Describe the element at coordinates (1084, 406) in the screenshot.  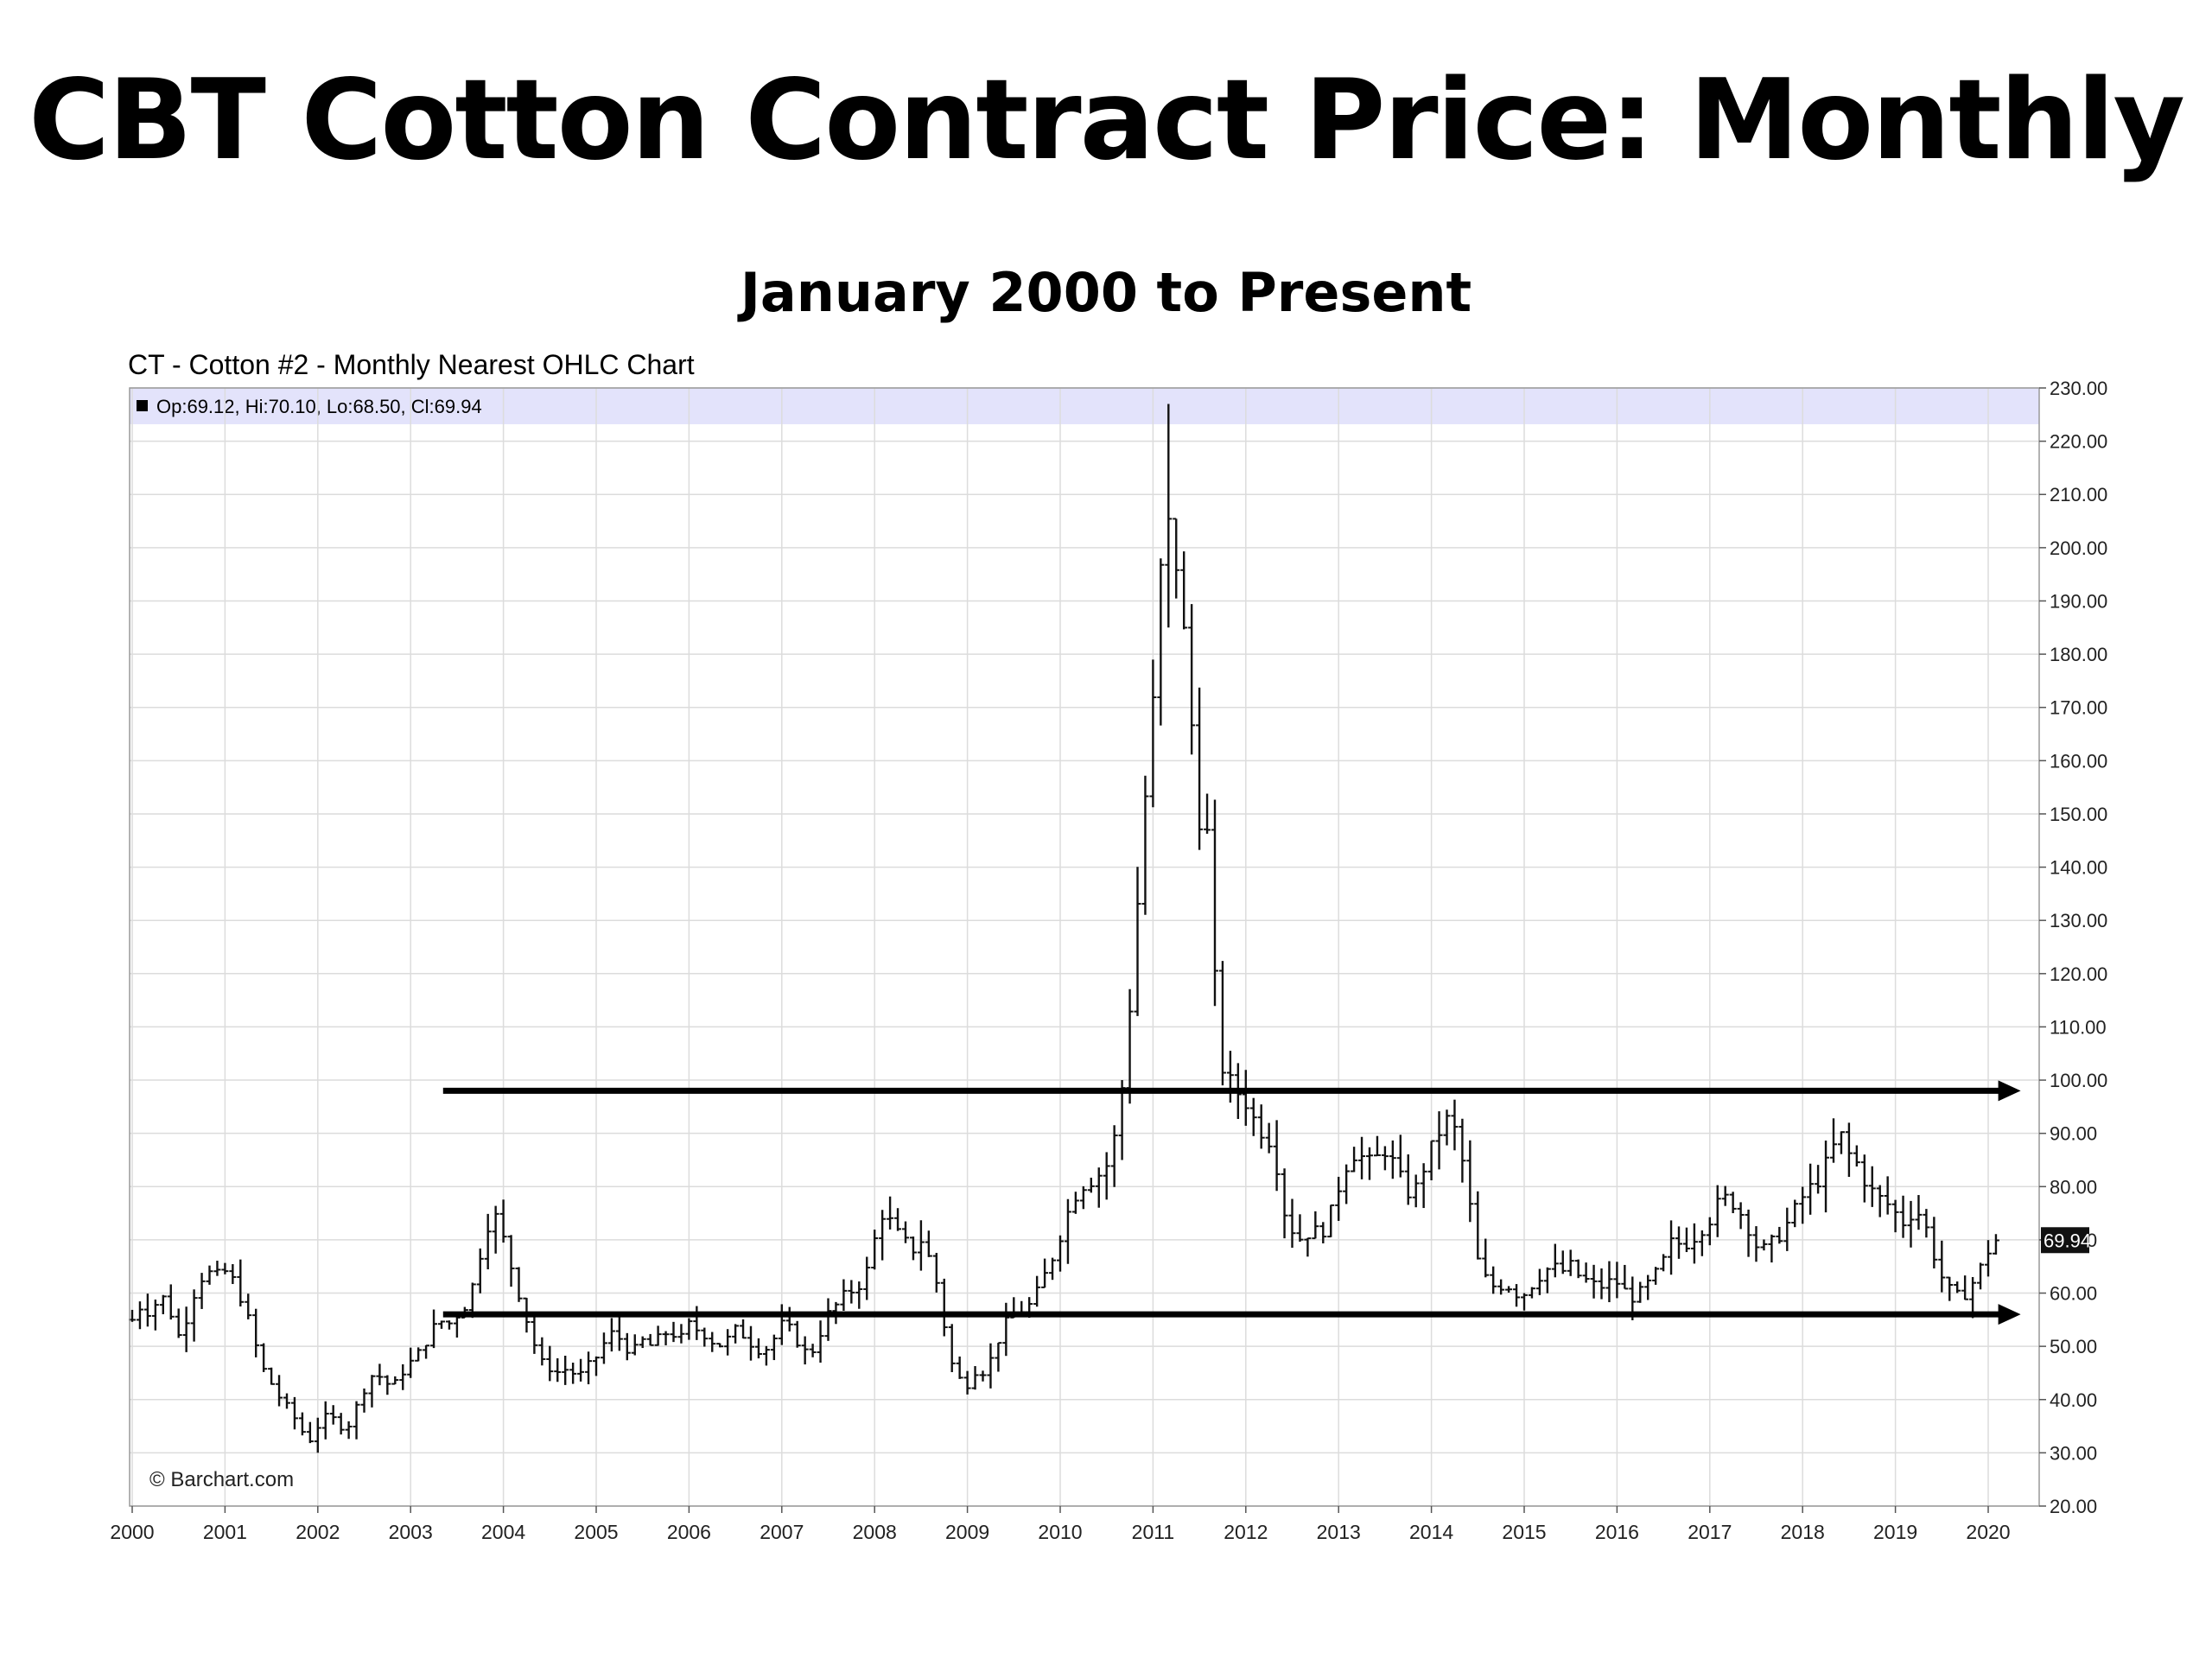
I see `legend-band` at that location.